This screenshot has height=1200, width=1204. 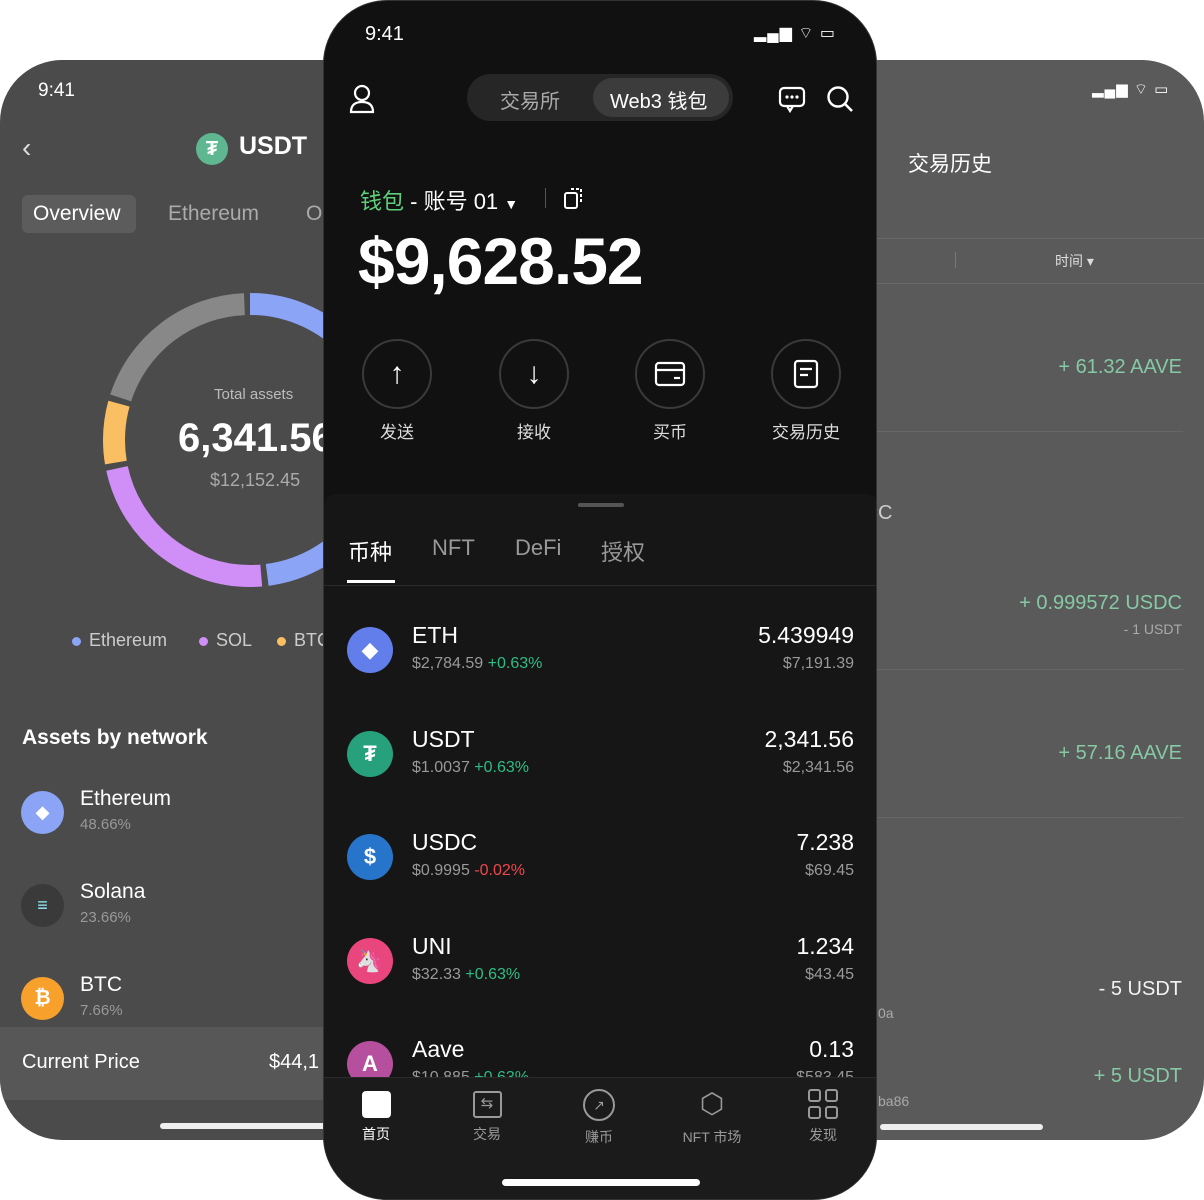 What do you see at coordinates (256, 438) in the screenshot?
I see `donut-amount: 6,341.56` at bounding box center [256, 438].